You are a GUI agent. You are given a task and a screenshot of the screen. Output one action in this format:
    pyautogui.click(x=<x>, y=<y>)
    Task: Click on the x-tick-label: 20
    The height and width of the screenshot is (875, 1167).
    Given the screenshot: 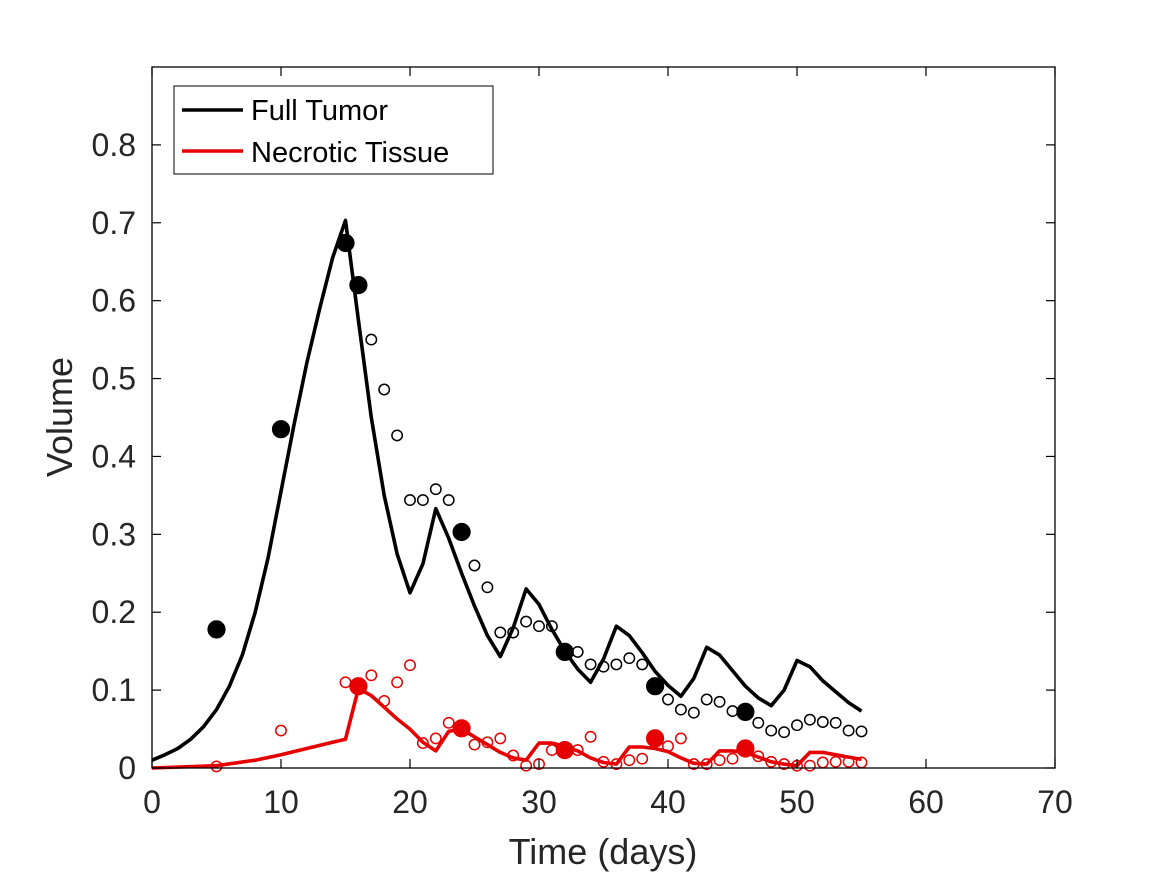 What is the action you would take?
    pyautogui.click(x=410, y=802)
    